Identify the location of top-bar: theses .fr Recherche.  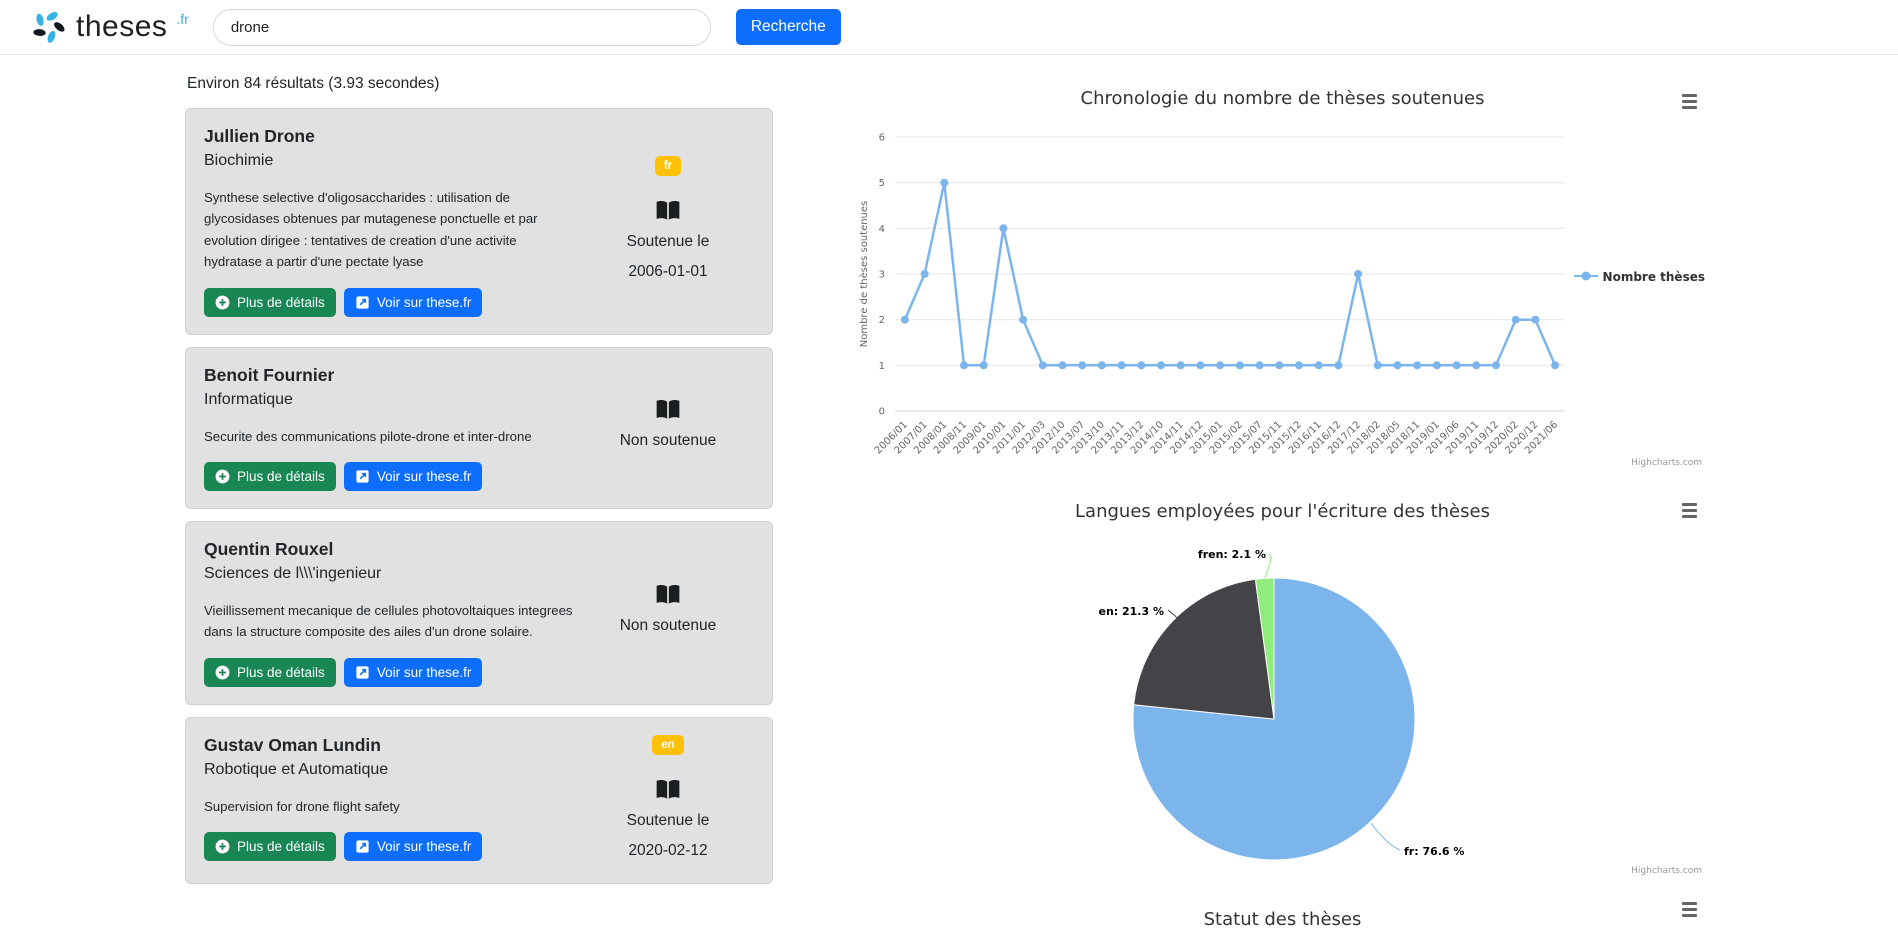
(949, 27).